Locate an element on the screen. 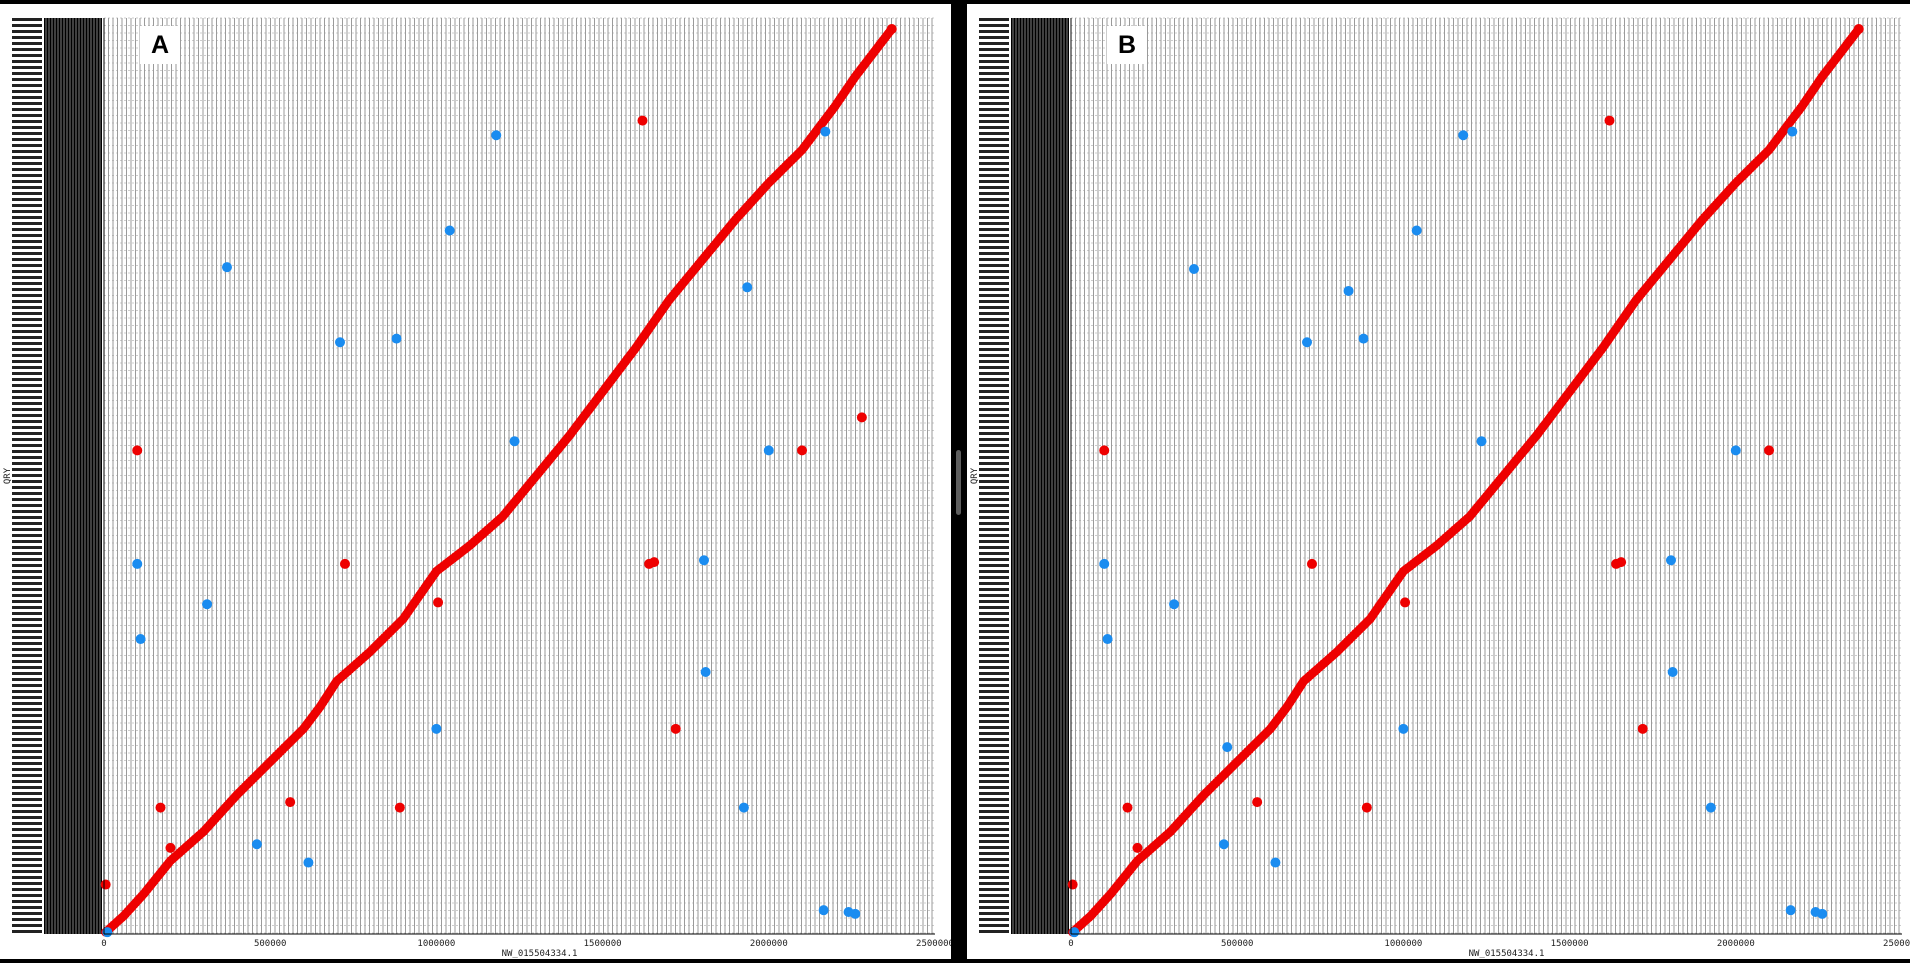 This screenshot has height=963, width=1910. split-drag-handle is located at coordinates (958, 482).